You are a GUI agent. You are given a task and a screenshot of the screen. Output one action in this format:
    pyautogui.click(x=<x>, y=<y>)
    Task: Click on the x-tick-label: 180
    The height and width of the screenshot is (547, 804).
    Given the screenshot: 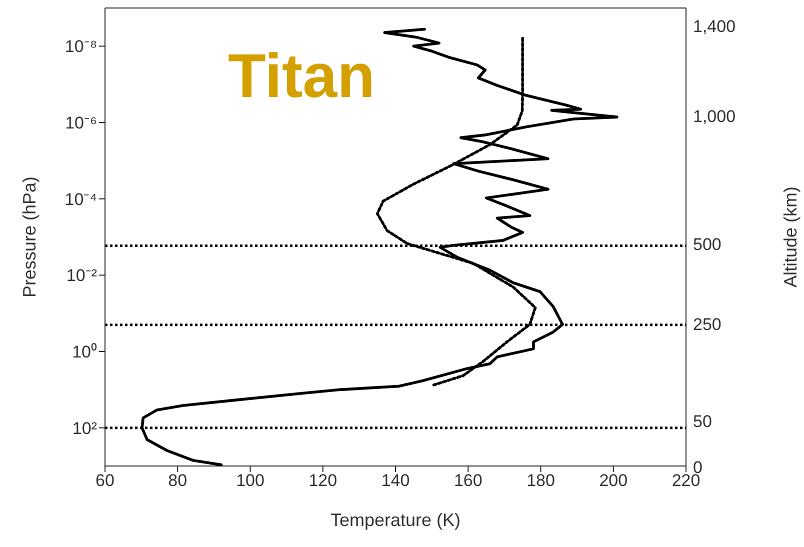 What is the action you would take?
    pyautogui.click(x=540, y=480)
    